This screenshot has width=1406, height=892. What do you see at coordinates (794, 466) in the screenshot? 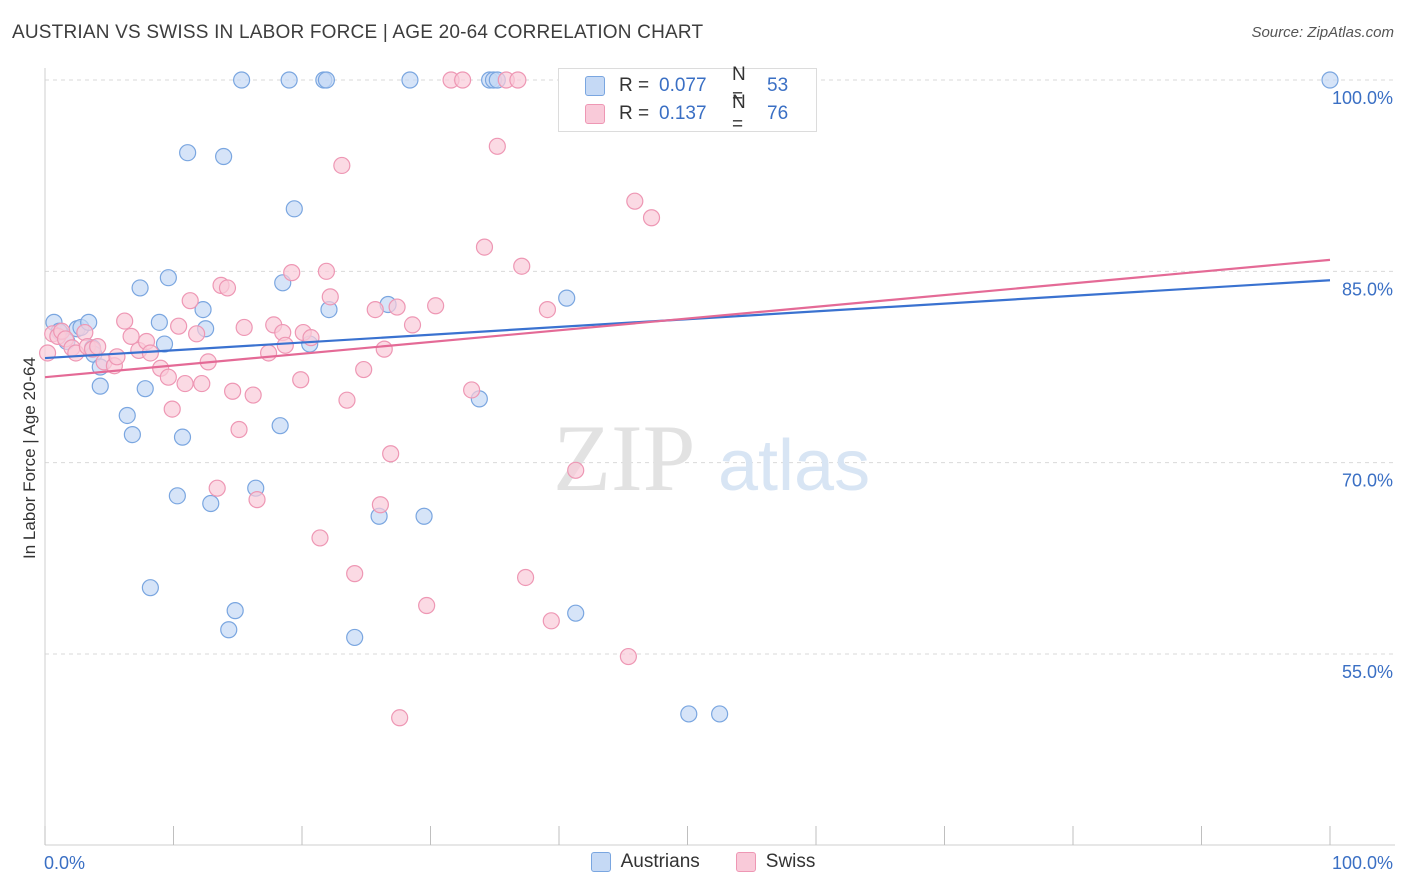
I see `watermark-atlas: atlas` at bounding box center [794, 466].